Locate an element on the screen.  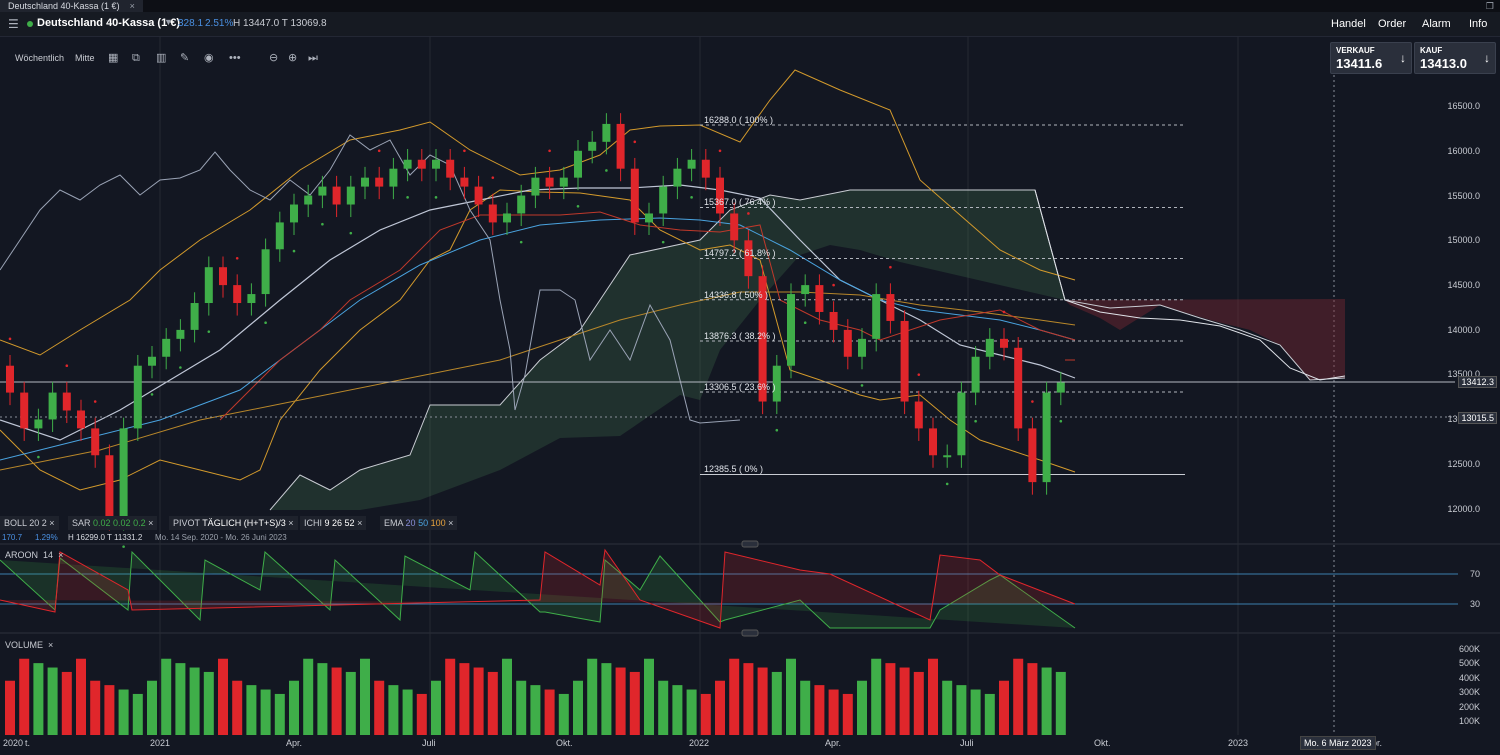
chart-type-icon: ▦ is located at coordinates (113, 58).